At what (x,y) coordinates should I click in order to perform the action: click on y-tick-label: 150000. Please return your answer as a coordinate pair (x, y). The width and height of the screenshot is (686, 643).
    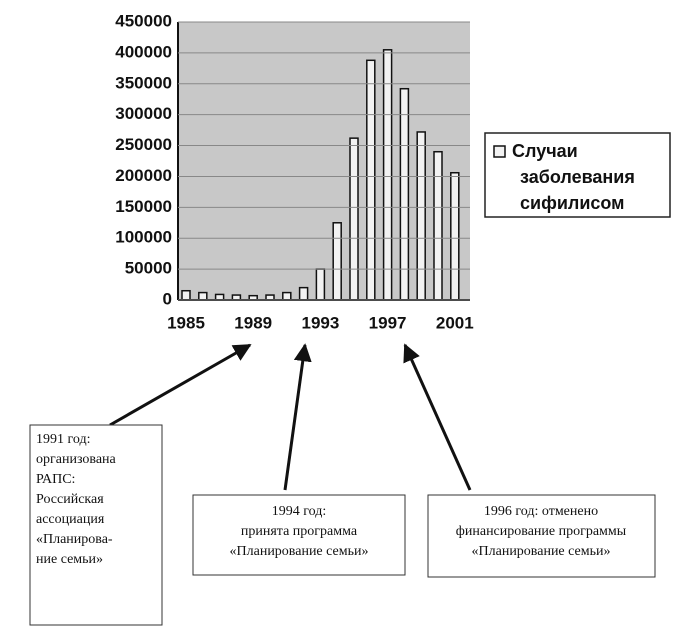
    Looking at the image, I should click on (143, 206).